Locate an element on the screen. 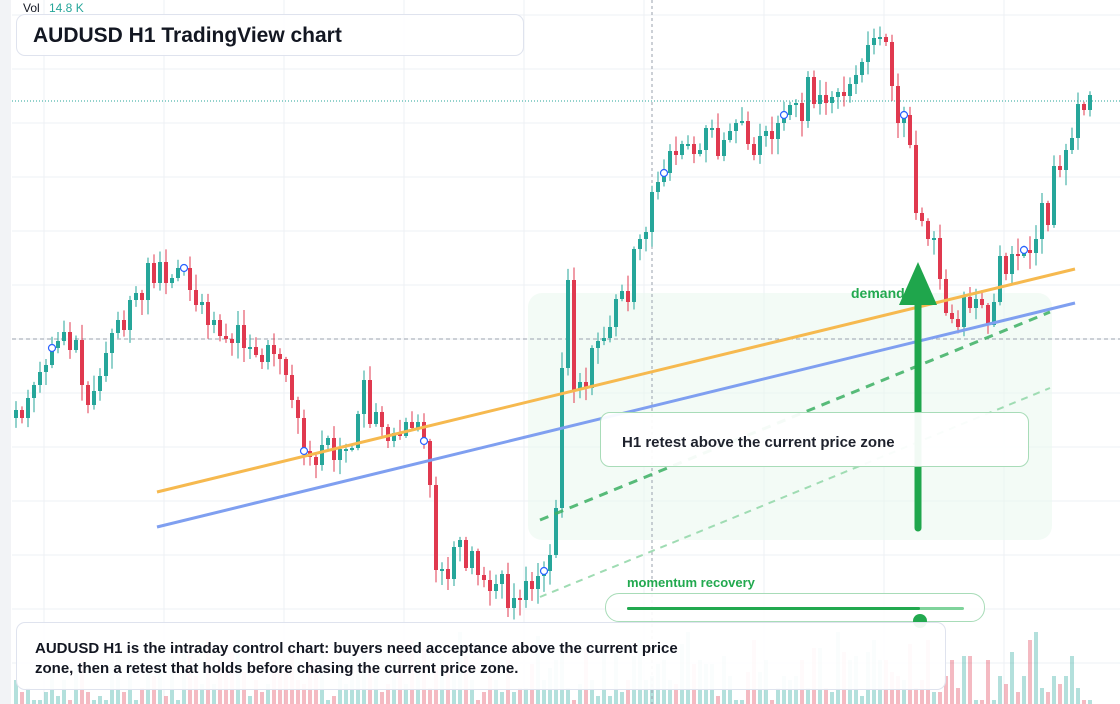 The height and width of the screenshot is (704, 1120). left-edge-strip is located at coordinates (5, 352).